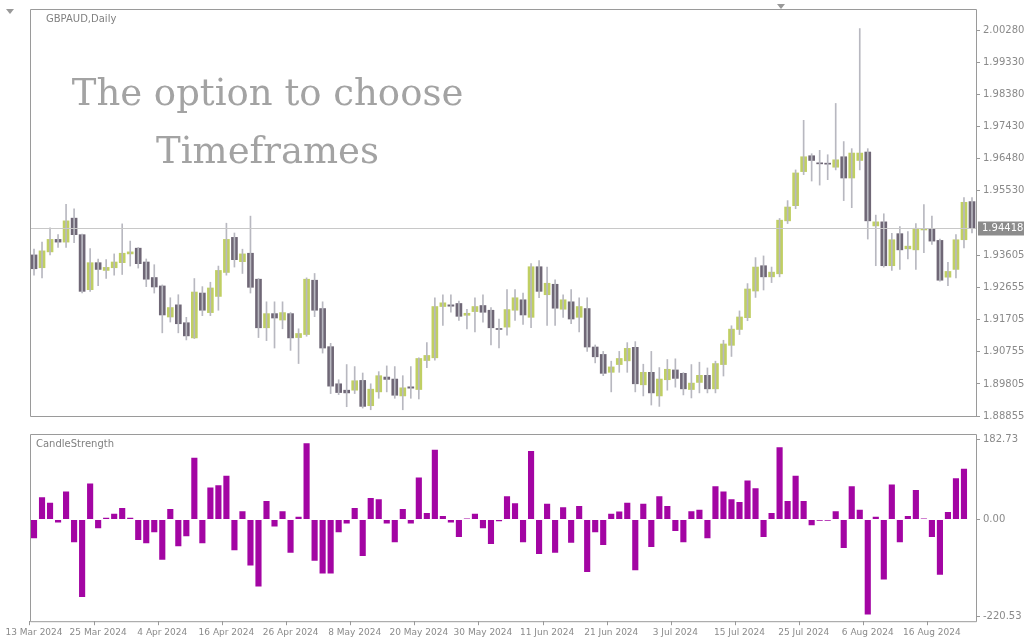 This screenshot has width=1024, height=640. I want to click on annotation: The option to choose Timeframes, so click(267, 122).